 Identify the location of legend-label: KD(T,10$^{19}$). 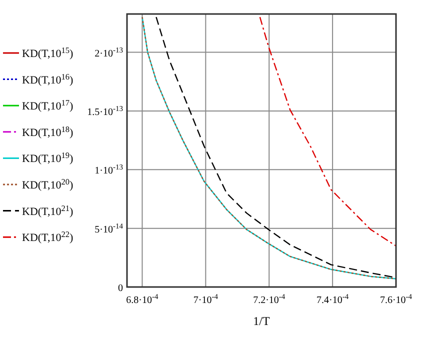
(48, 158).